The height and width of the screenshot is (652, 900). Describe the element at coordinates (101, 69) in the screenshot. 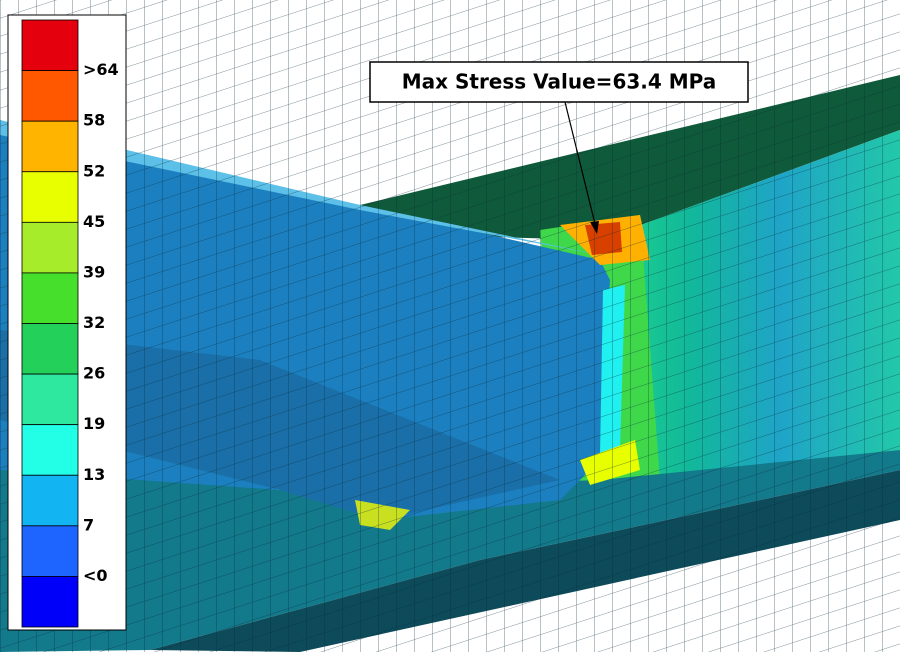

I see `legend-label: >64` at that location.